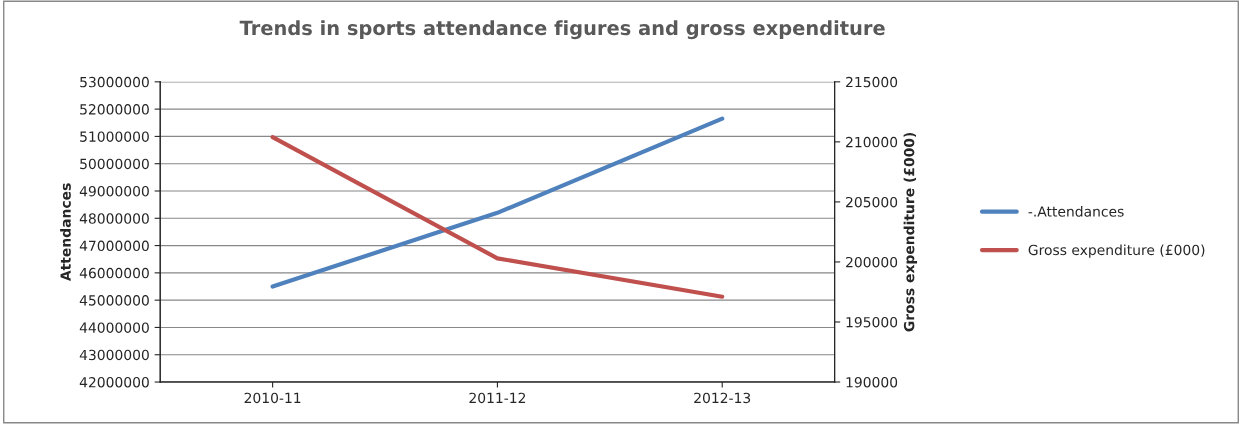 Image resolution: width=1242 pixels, height=424 pixels. I want to click on y-tick-label: 53000000, so click(114, 82).